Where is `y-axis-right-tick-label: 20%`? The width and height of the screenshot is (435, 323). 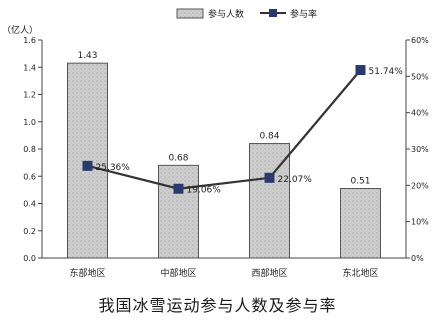
y-axis-right-tick-label: 20% is located at coordinates (420, 185).